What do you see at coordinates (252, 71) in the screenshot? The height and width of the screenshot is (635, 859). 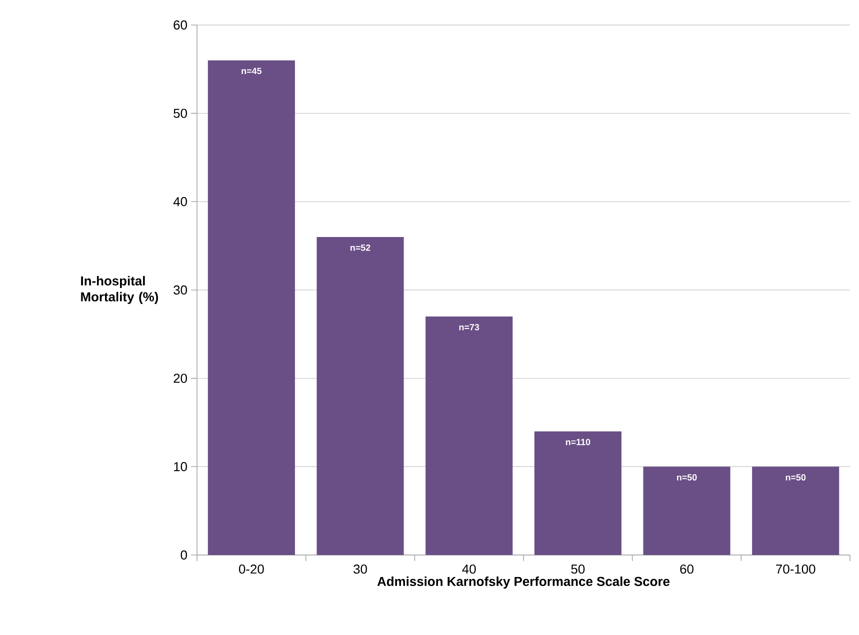 I see `annotation: n=45` at bounding box center [252, 71].